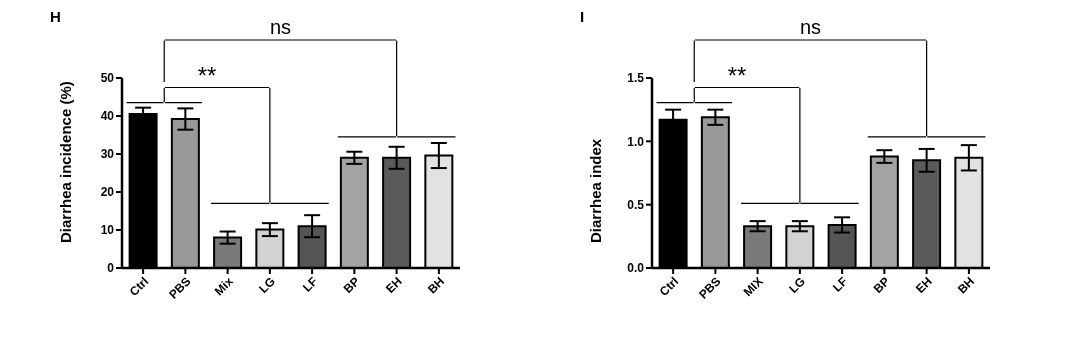  I want to click on y-tick-label: 1.5, so click(636, 78).